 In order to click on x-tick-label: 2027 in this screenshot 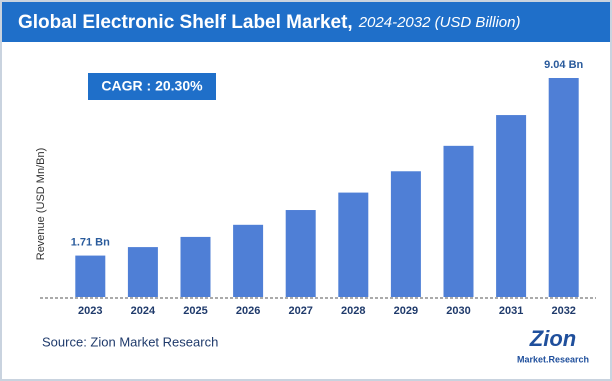, I will do `click(300, 311)`.